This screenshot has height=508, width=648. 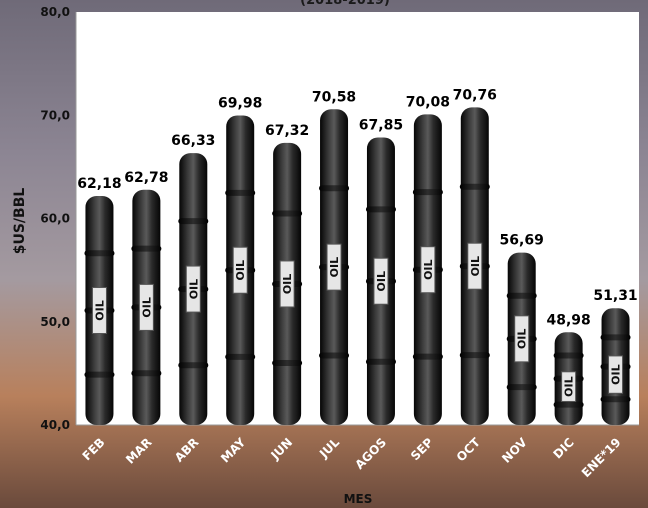 I want to click on value-label: 48,98, so click(x=568, y=320).